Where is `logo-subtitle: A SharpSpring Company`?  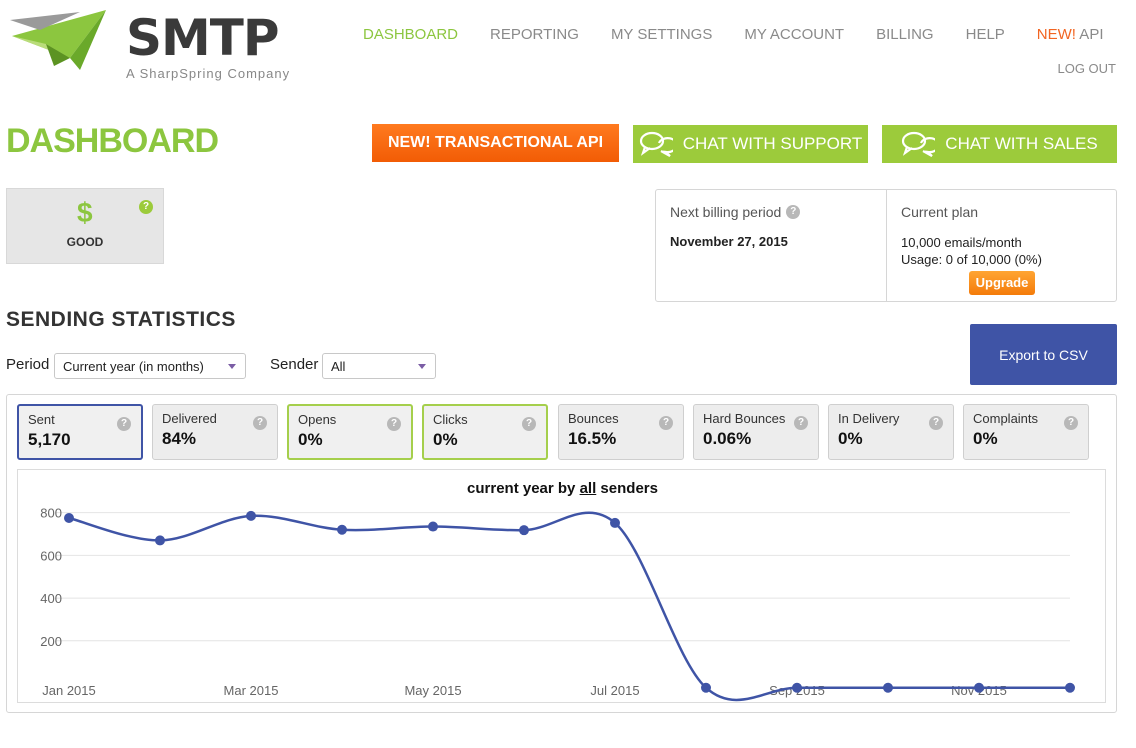 logo-subtitle: A SharpSpring Company is located at coordinates (208, 73).